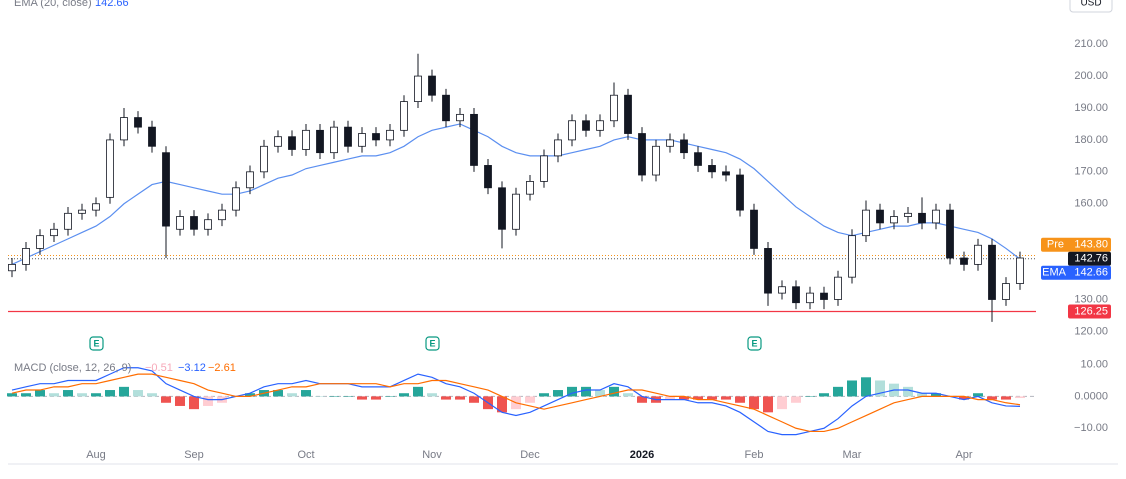 The width and height of the screenshot is (1126, 479). I want to click on x-tick-label: Dec, so click(530, 455).